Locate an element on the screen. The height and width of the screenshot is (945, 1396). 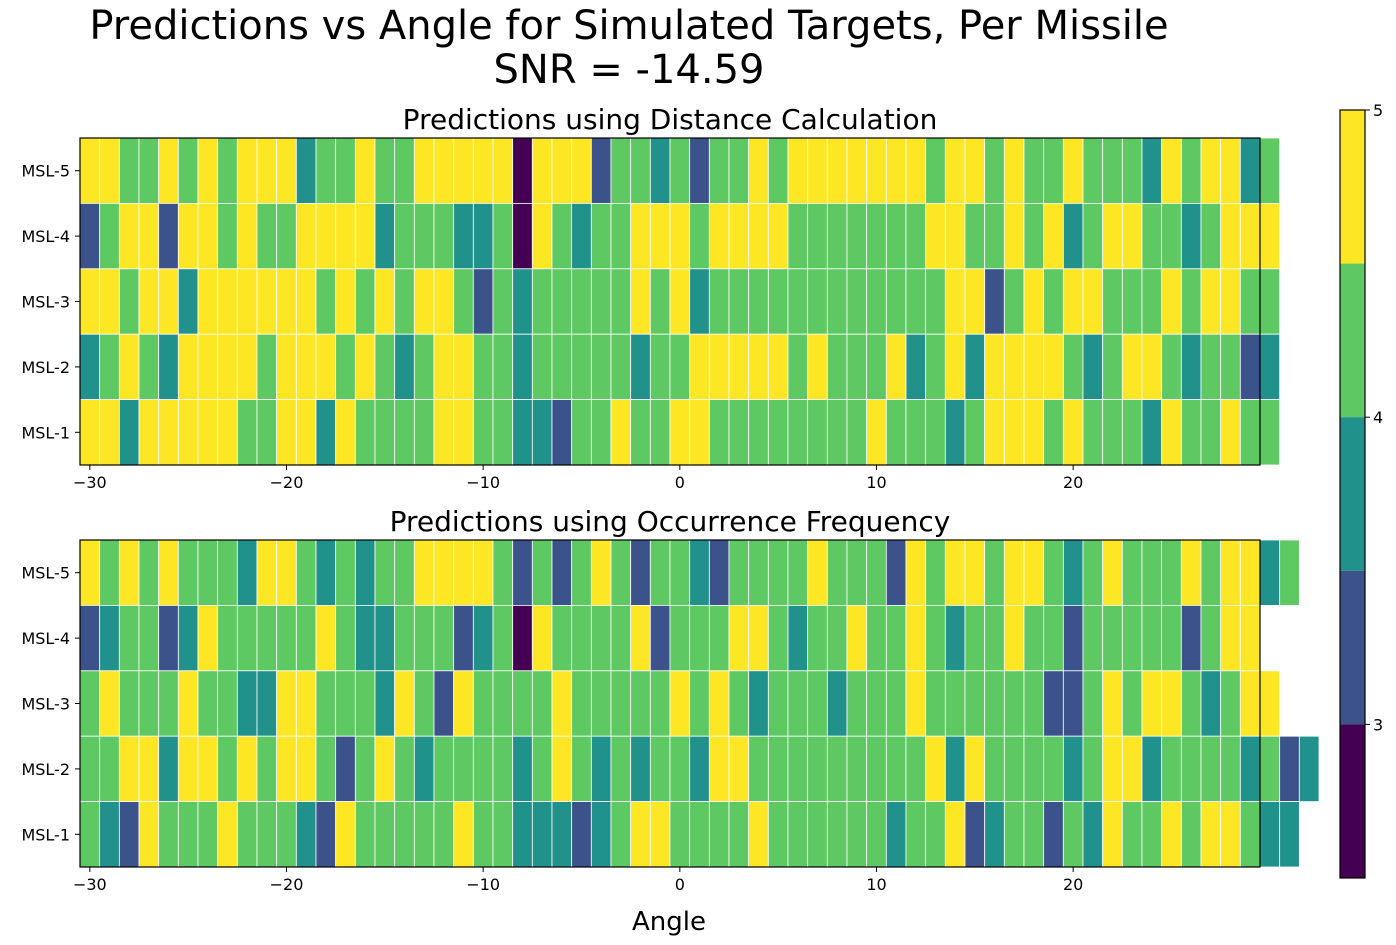
x-tick-label: −30 is located at coordinates (90, 482).